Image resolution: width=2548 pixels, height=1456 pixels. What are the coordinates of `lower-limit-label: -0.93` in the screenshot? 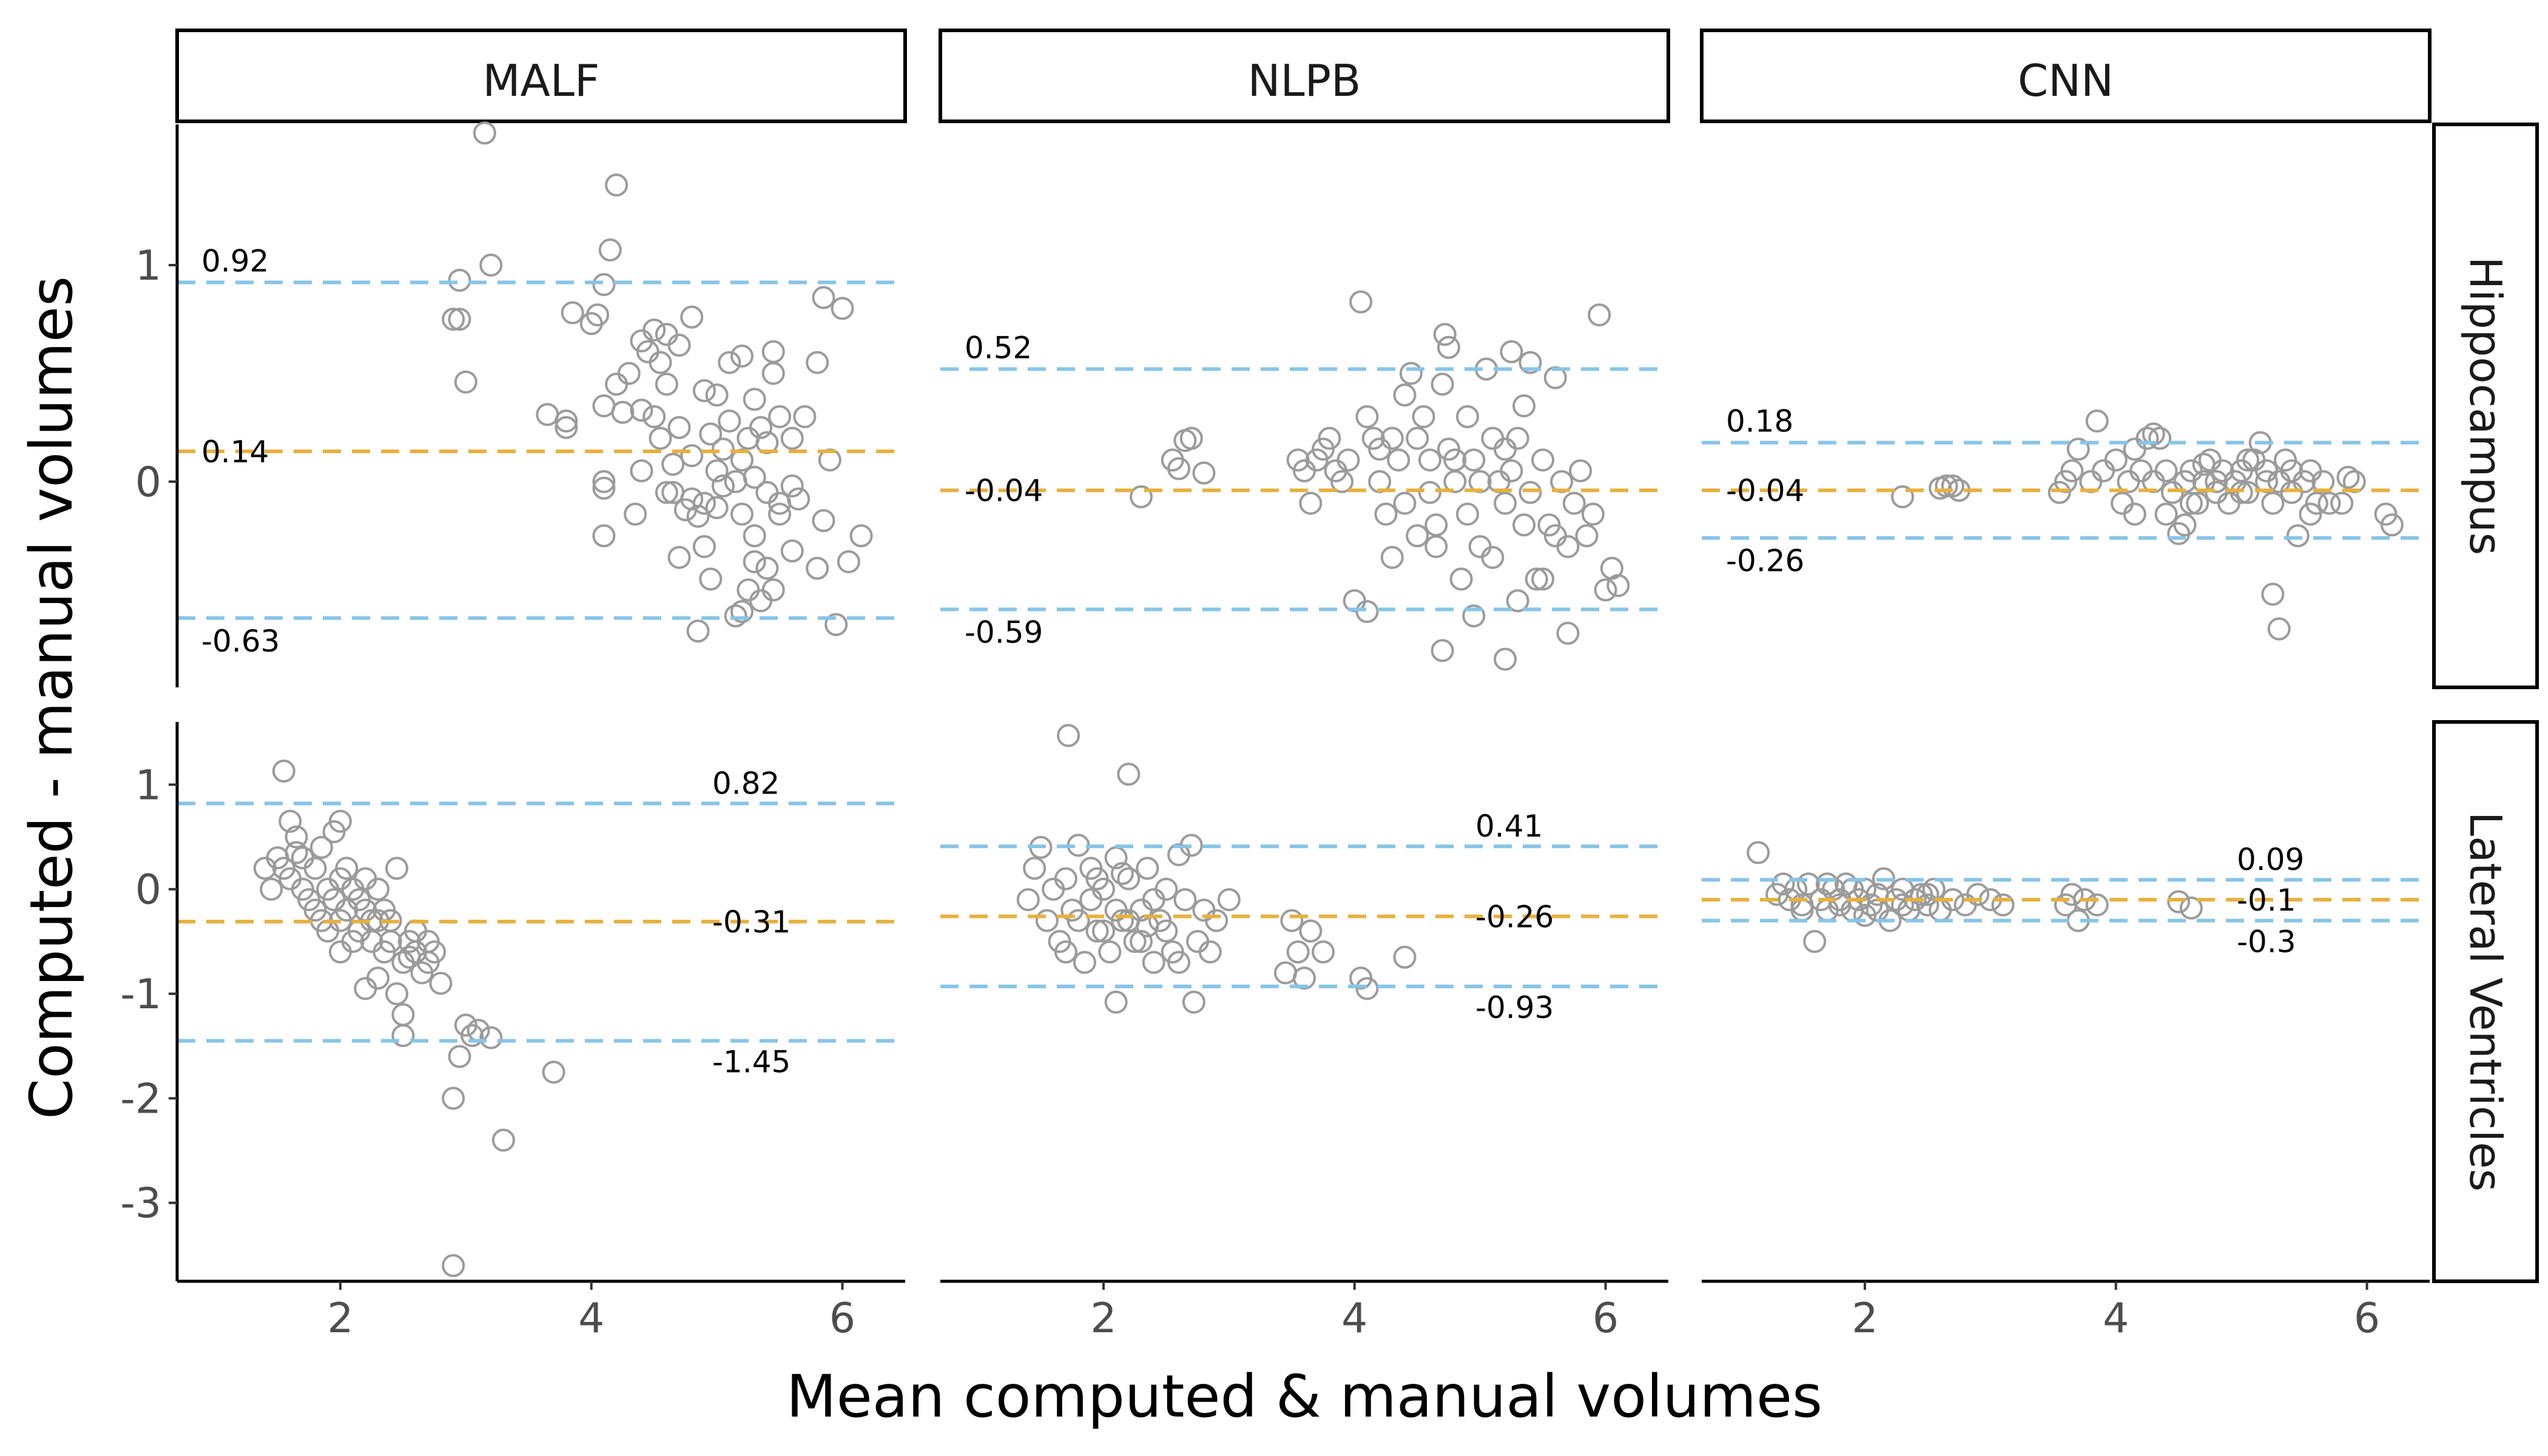 It's located at (1514, 1007).